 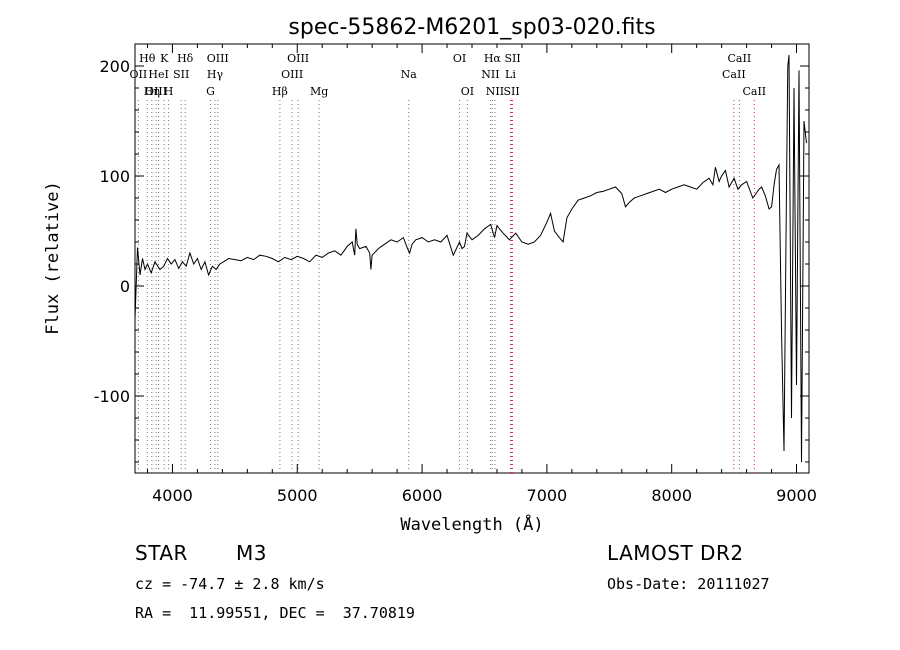 I want to click on x-tick-label: 9000, so click(x=796, y=495).